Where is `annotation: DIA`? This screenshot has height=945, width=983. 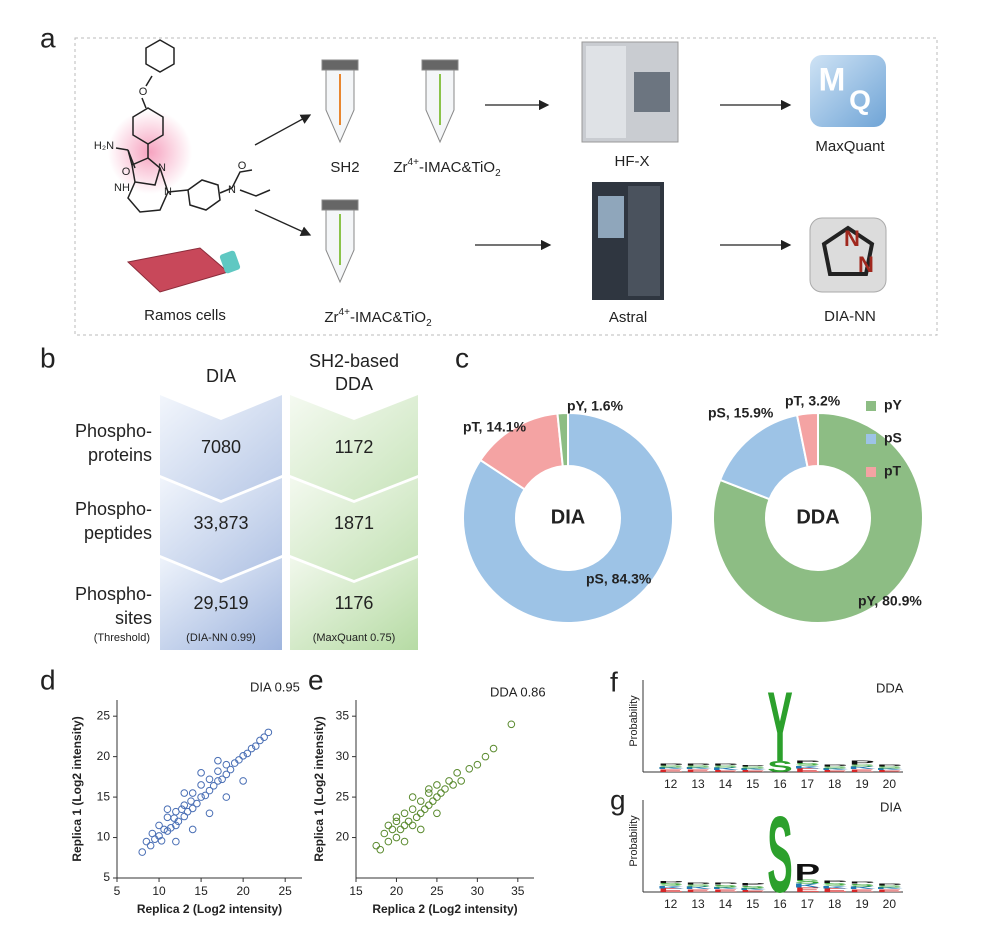
annotation: DIA is located at coordinates (891, 806).